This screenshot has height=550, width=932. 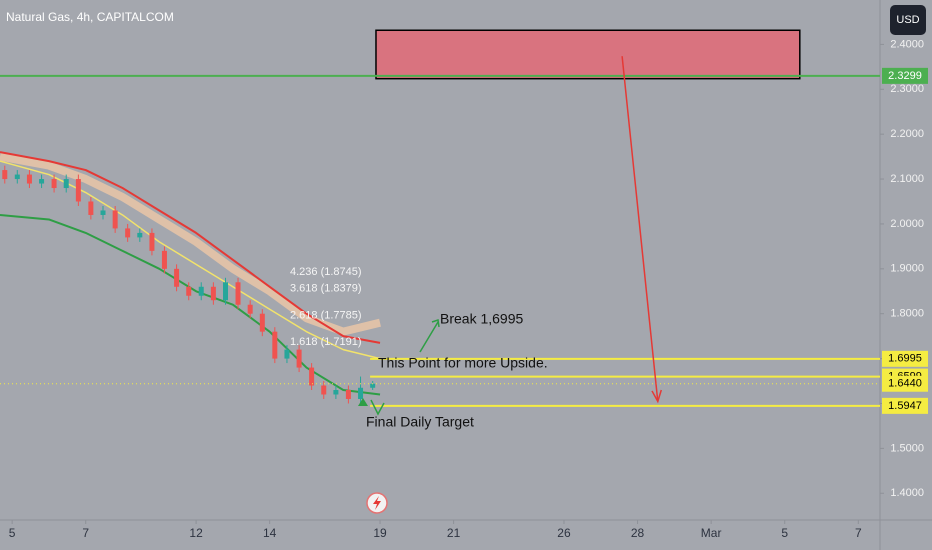 I want to click on x-tick-label: 12, so click(x=196, y=533).